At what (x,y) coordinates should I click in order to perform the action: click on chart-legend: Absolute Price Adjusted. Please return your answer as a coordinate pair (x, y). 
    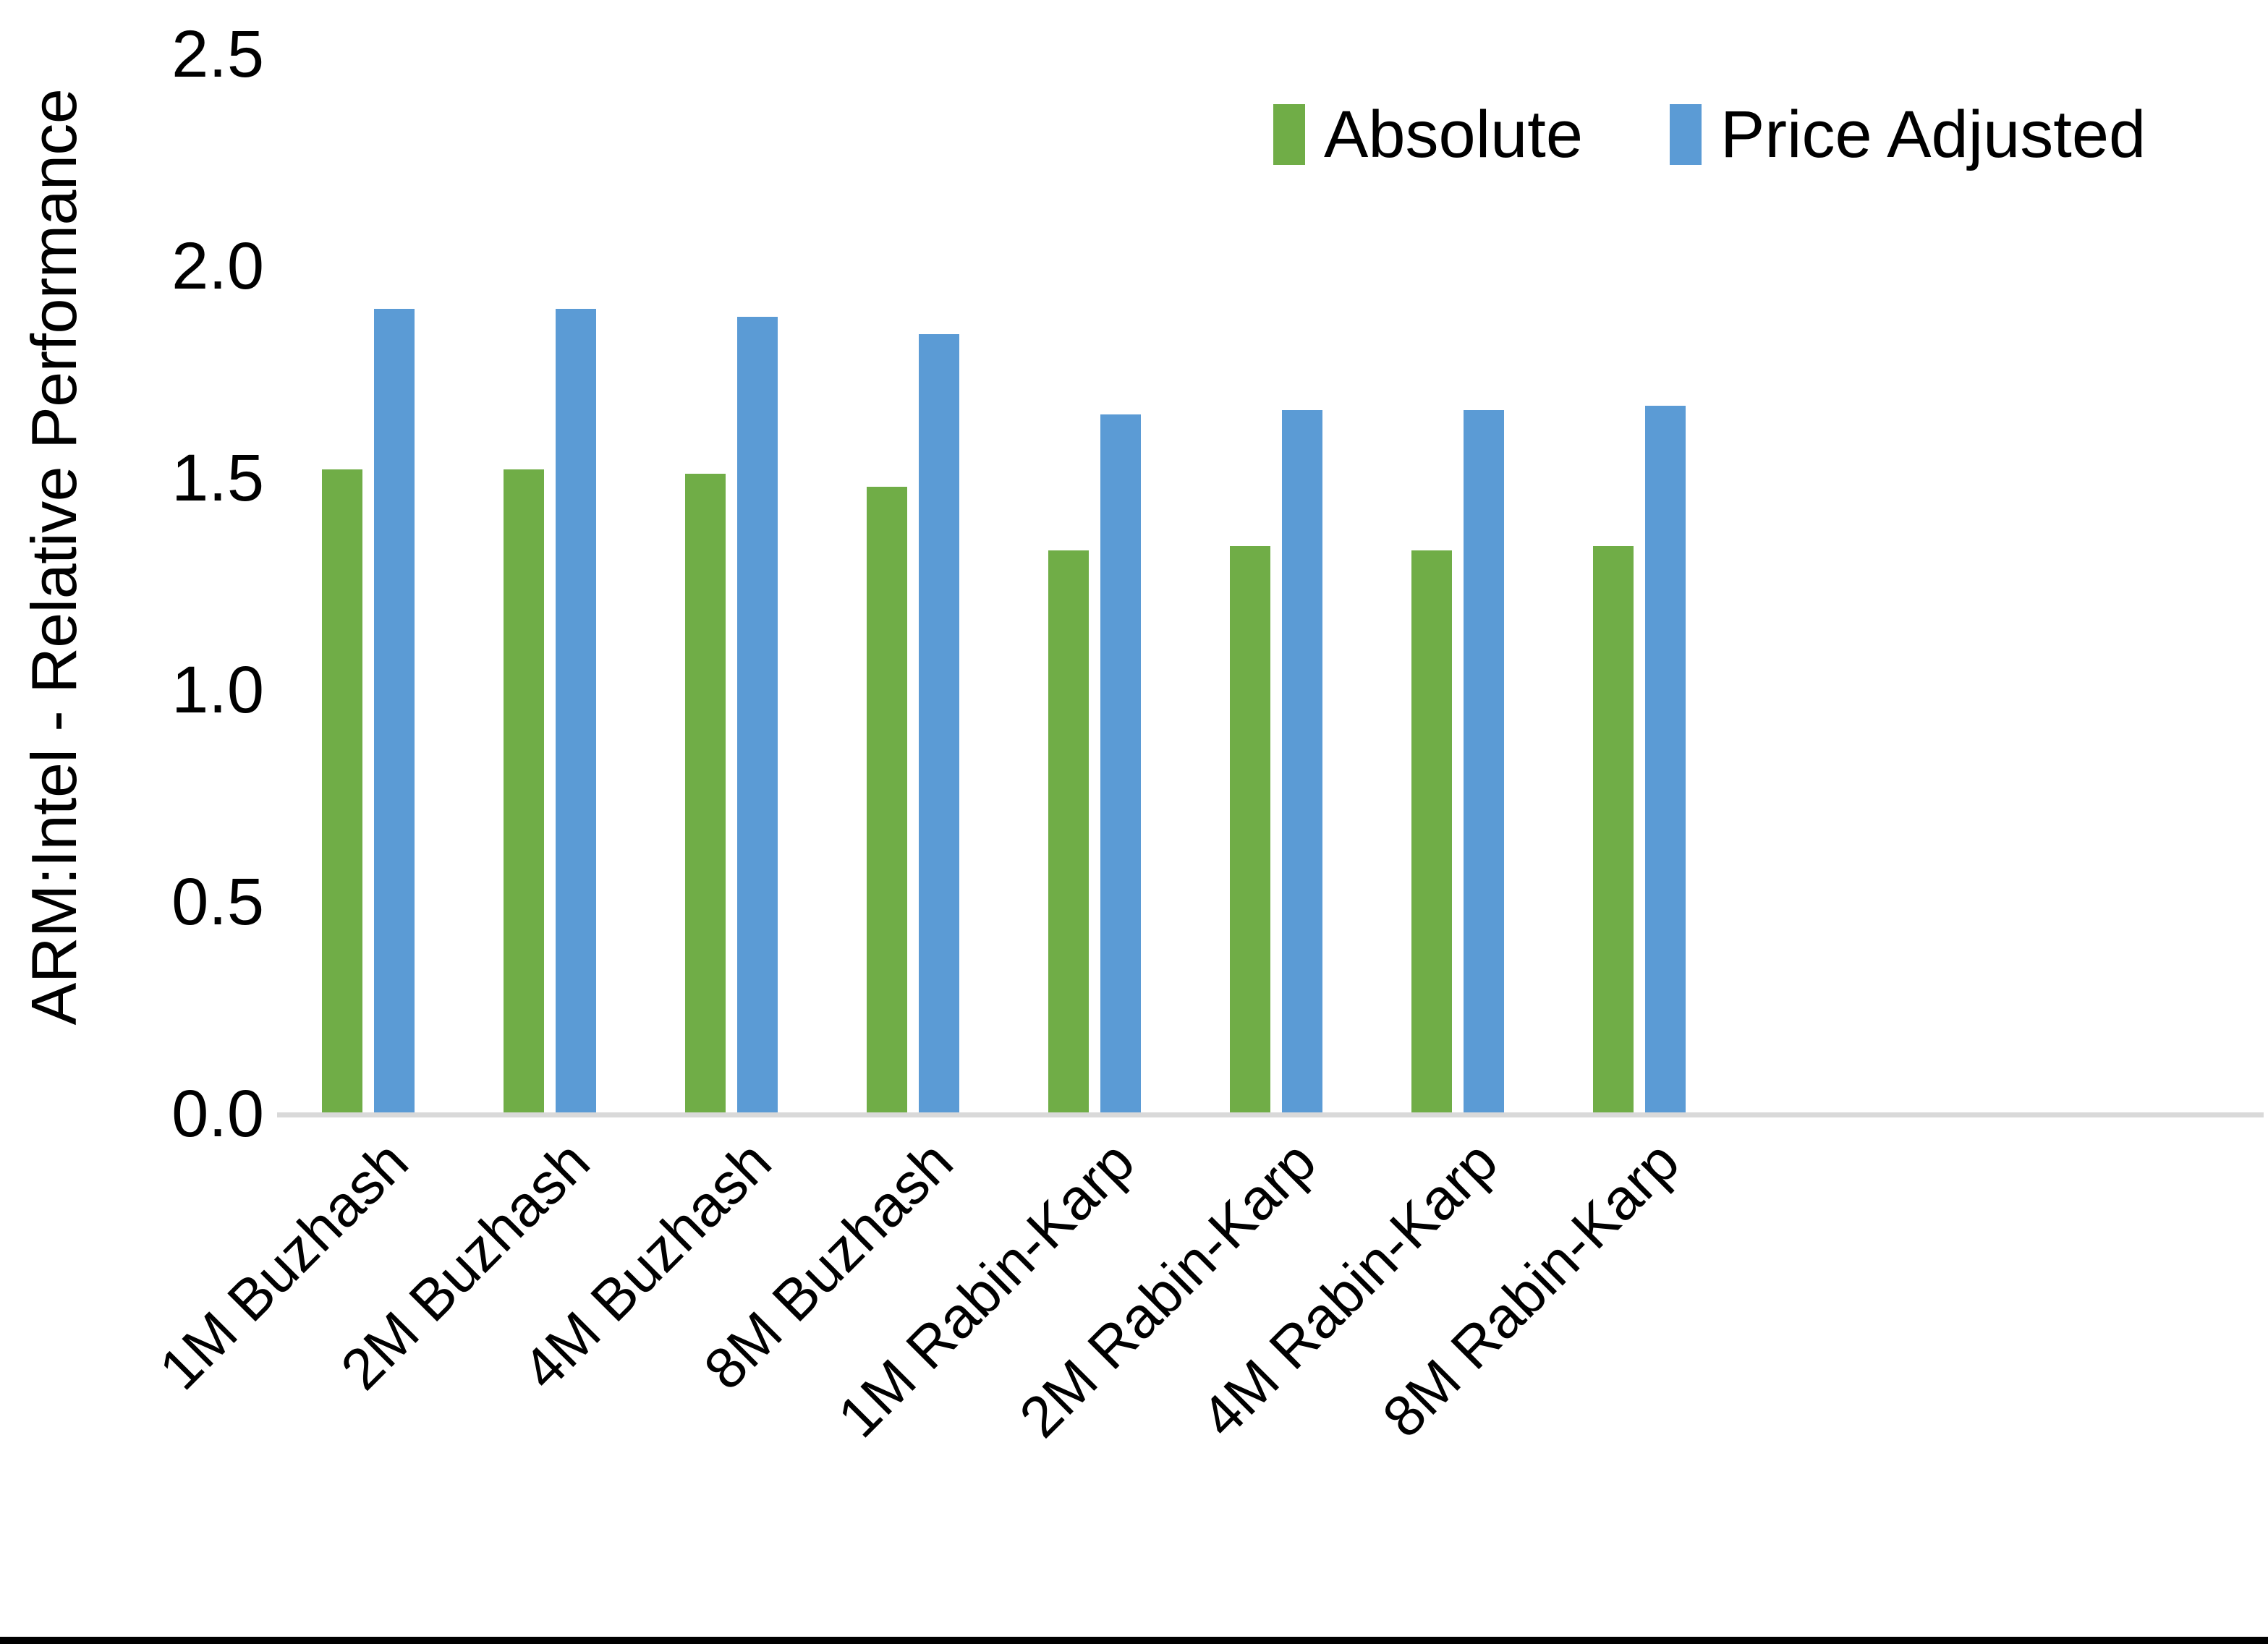
    Looking at the image, I should click on (1709, 134).